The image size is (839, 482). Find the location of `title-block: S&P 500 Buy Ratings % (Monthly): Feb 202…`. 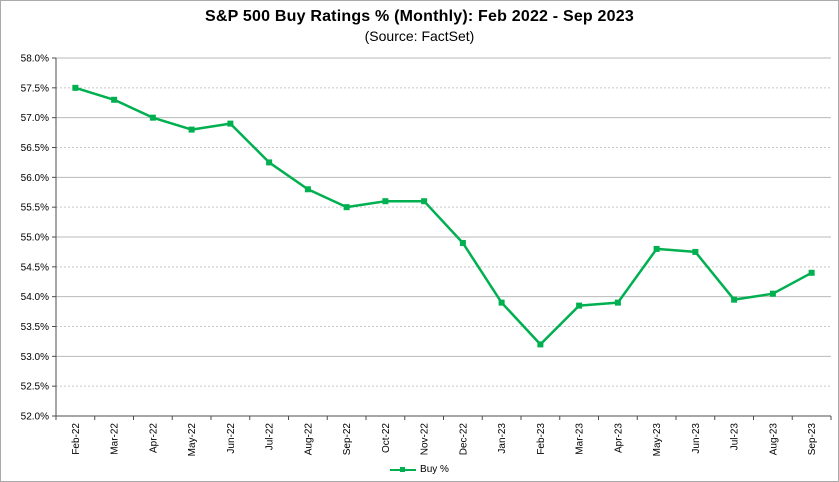

title-block: S&P 500 Buy Ratings % (Monthly): Feb 202… is located at coordinates (419, 23).